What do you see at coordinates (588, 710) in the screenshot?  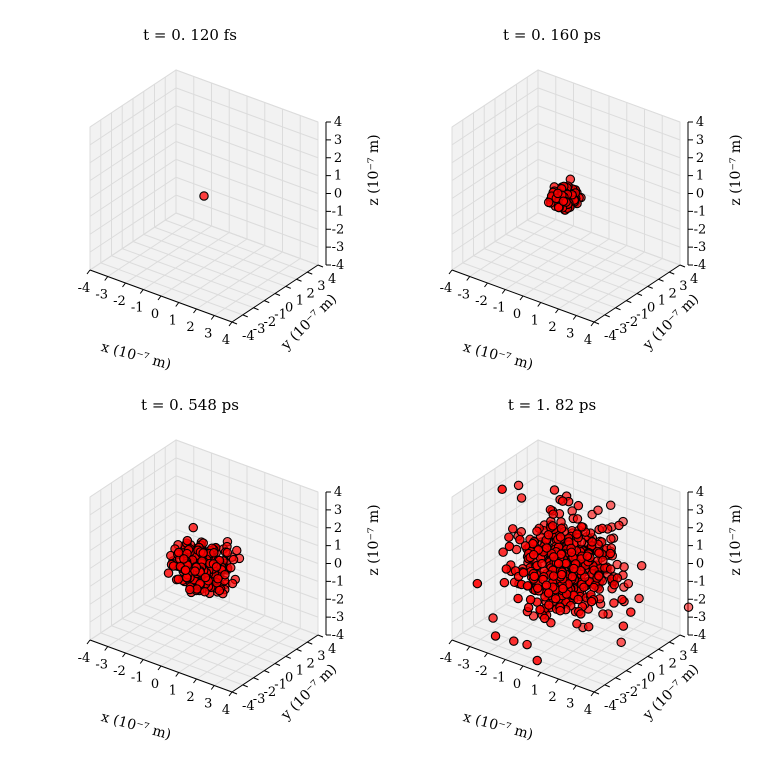 I see `x-tick-label: 4` at bounding box center [588, 710].